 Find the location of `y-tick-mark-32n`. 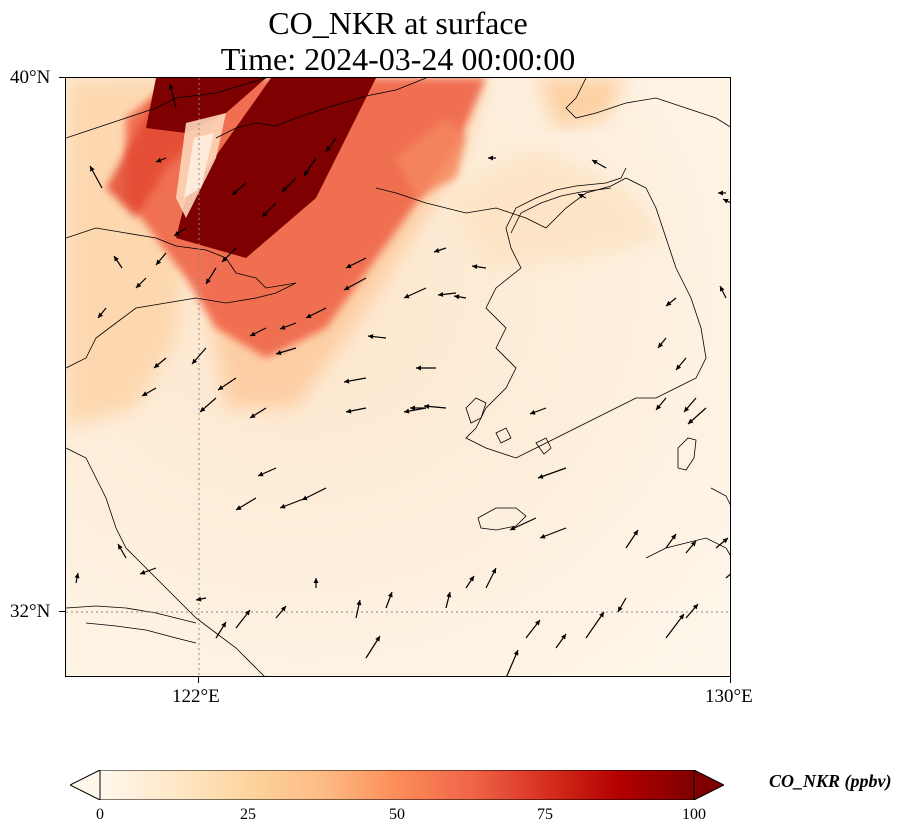

y-tick-mark-32n is located at coordinates (62, 611).